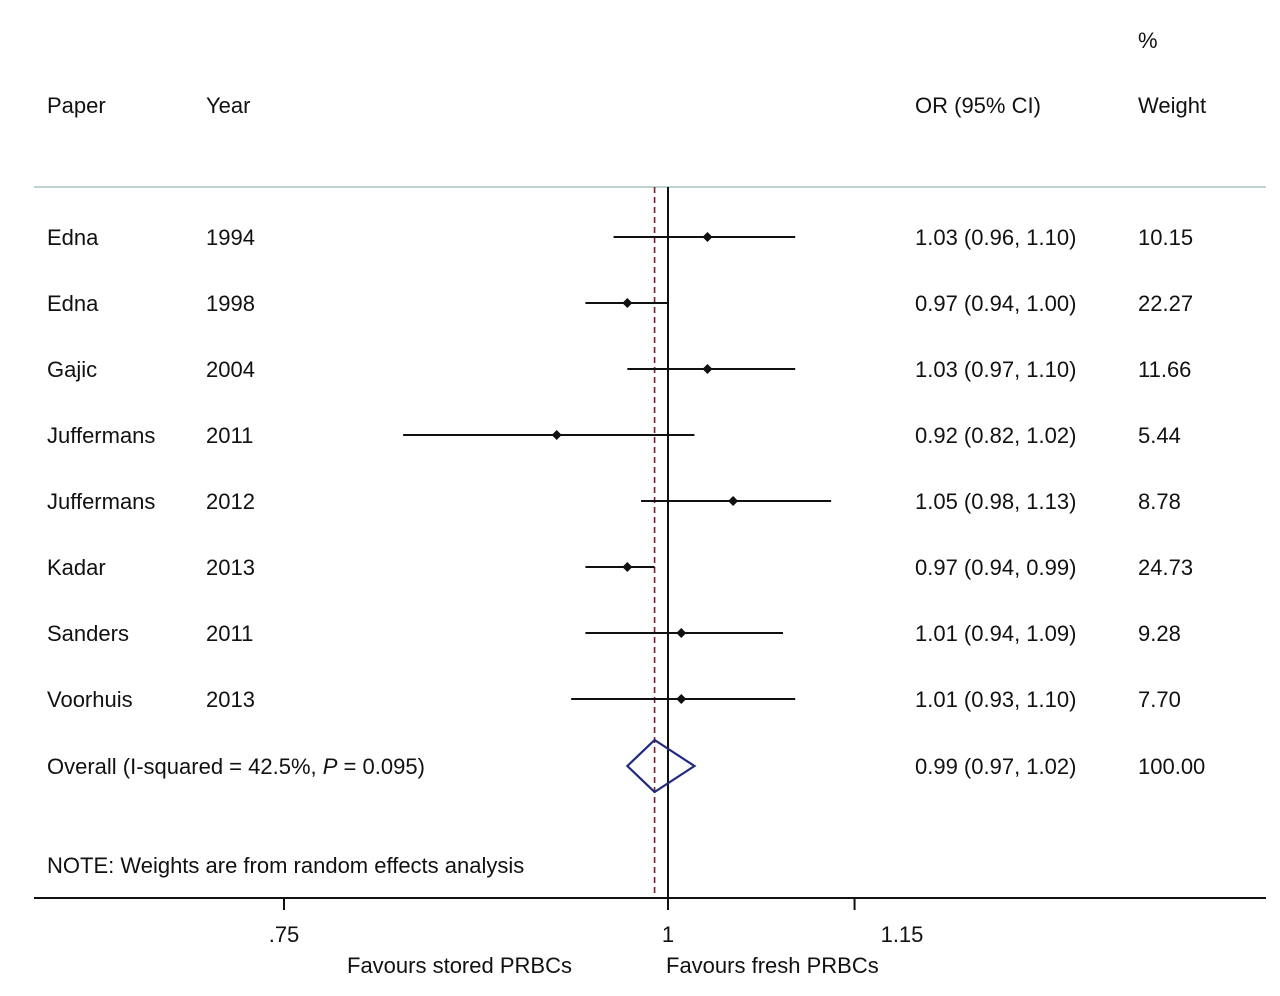 The width and height of the screenshot is (1280, 996). I want to click on study-or-ci: 1.01 (0.94, 1.09), so click(996, 633).